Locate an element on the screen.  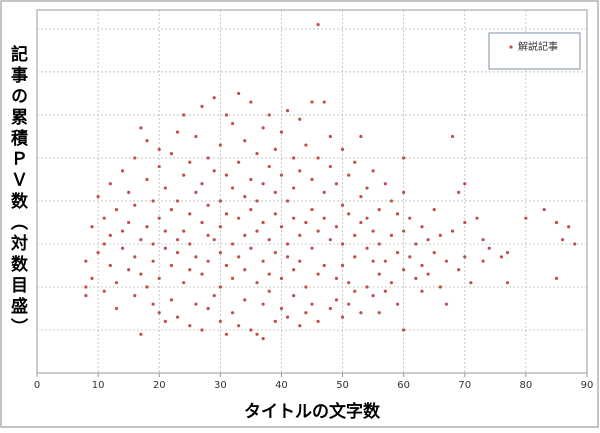
legend-box is located at coordinates (534, 51).